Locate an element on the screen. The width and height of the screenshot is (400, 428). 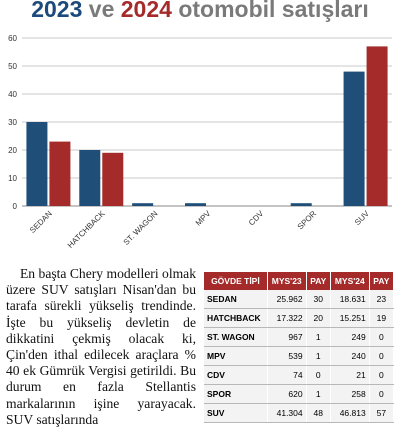
y-tick-label: 20 is located at coordinates (12, 150).